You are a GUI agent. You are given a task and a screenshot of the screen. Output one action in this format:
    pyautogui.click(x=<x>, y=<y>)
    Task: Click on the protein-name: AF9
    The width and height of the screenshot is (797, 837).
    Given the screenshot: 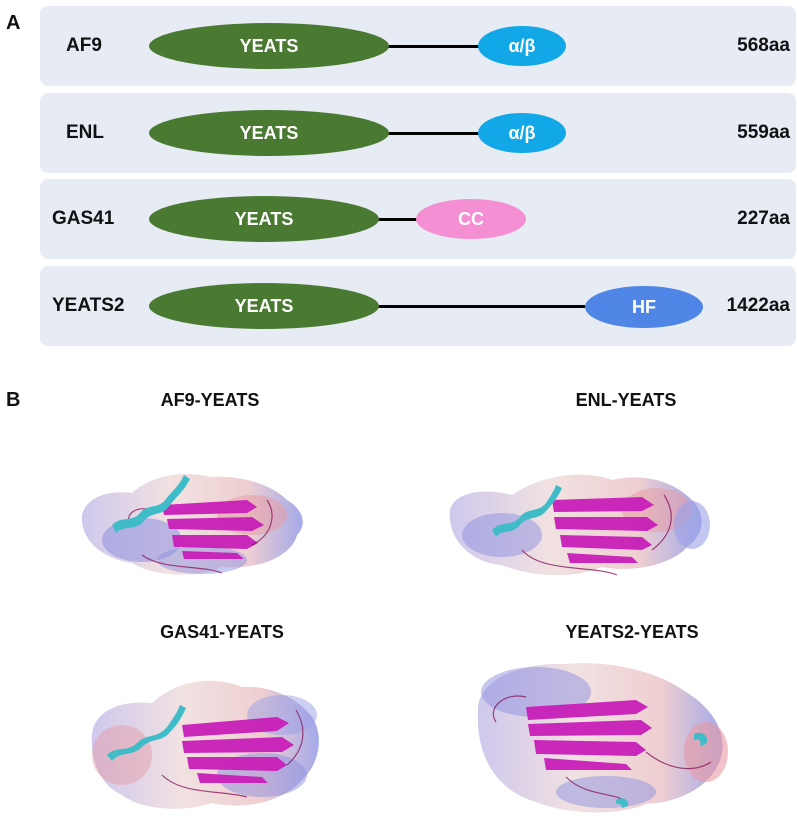 What is the action you would take?
    pyautogui.click(x=84, y=45)
    